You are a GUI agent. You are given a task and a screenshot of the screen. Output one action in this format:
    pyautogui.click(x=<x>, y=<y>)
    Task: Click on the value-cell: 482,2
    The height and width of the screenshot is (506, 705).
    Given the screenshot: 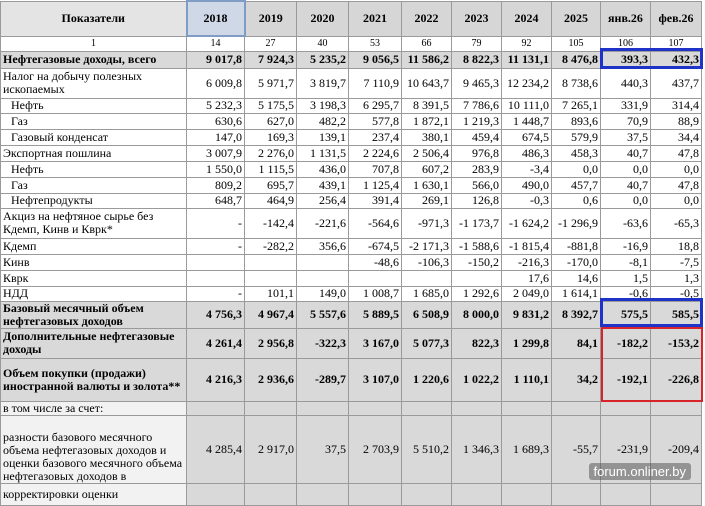 What is the action you would take?
    pyautogui.click(x=322, y=121)
    